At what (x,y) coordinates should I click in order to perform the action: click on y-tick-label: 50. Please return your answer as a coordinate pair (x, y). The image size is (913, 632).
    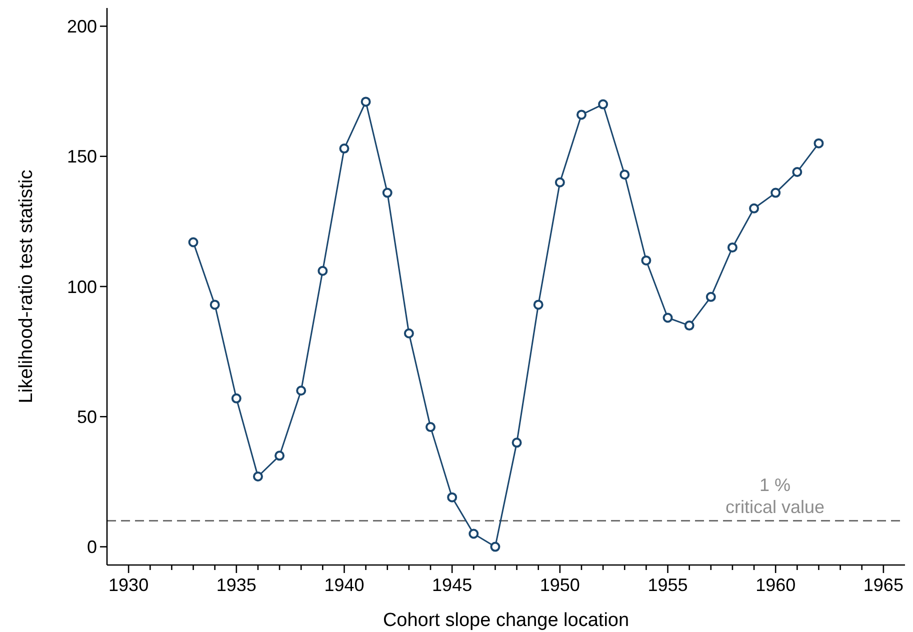
    Looking at the image, I should click on (86, 416).